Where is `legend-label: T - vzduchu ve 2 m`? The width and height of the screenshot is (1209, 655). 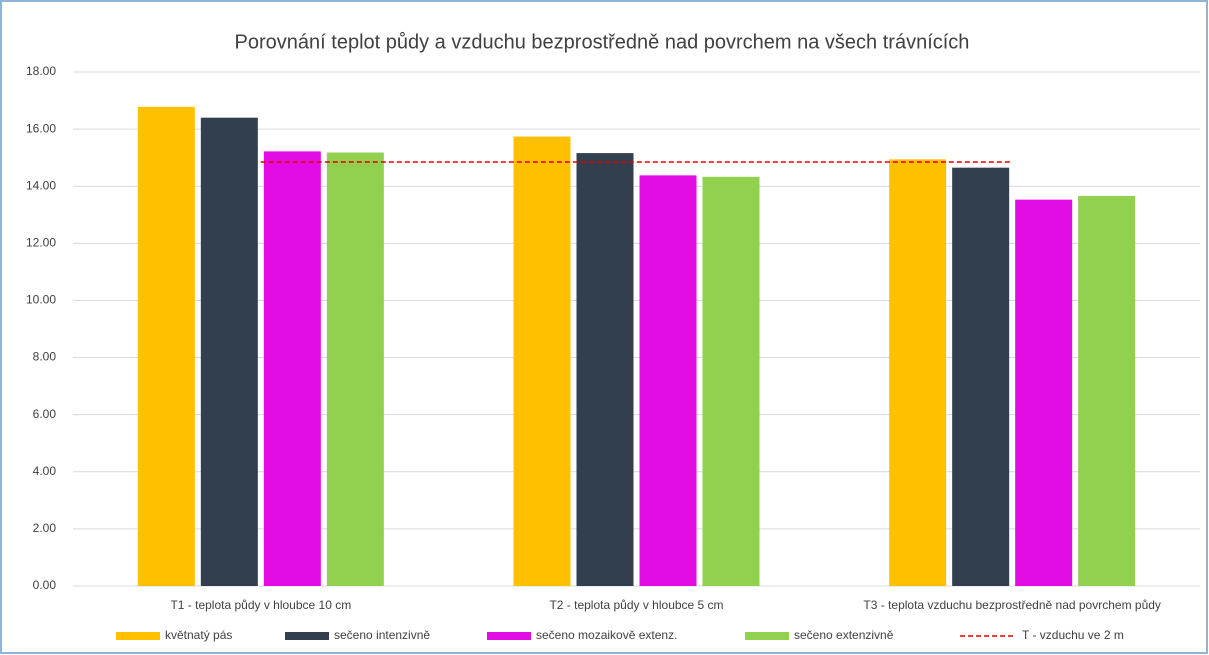 legend-label: T - vzduchu ve 2 m is located at coordinates (1073, 635).